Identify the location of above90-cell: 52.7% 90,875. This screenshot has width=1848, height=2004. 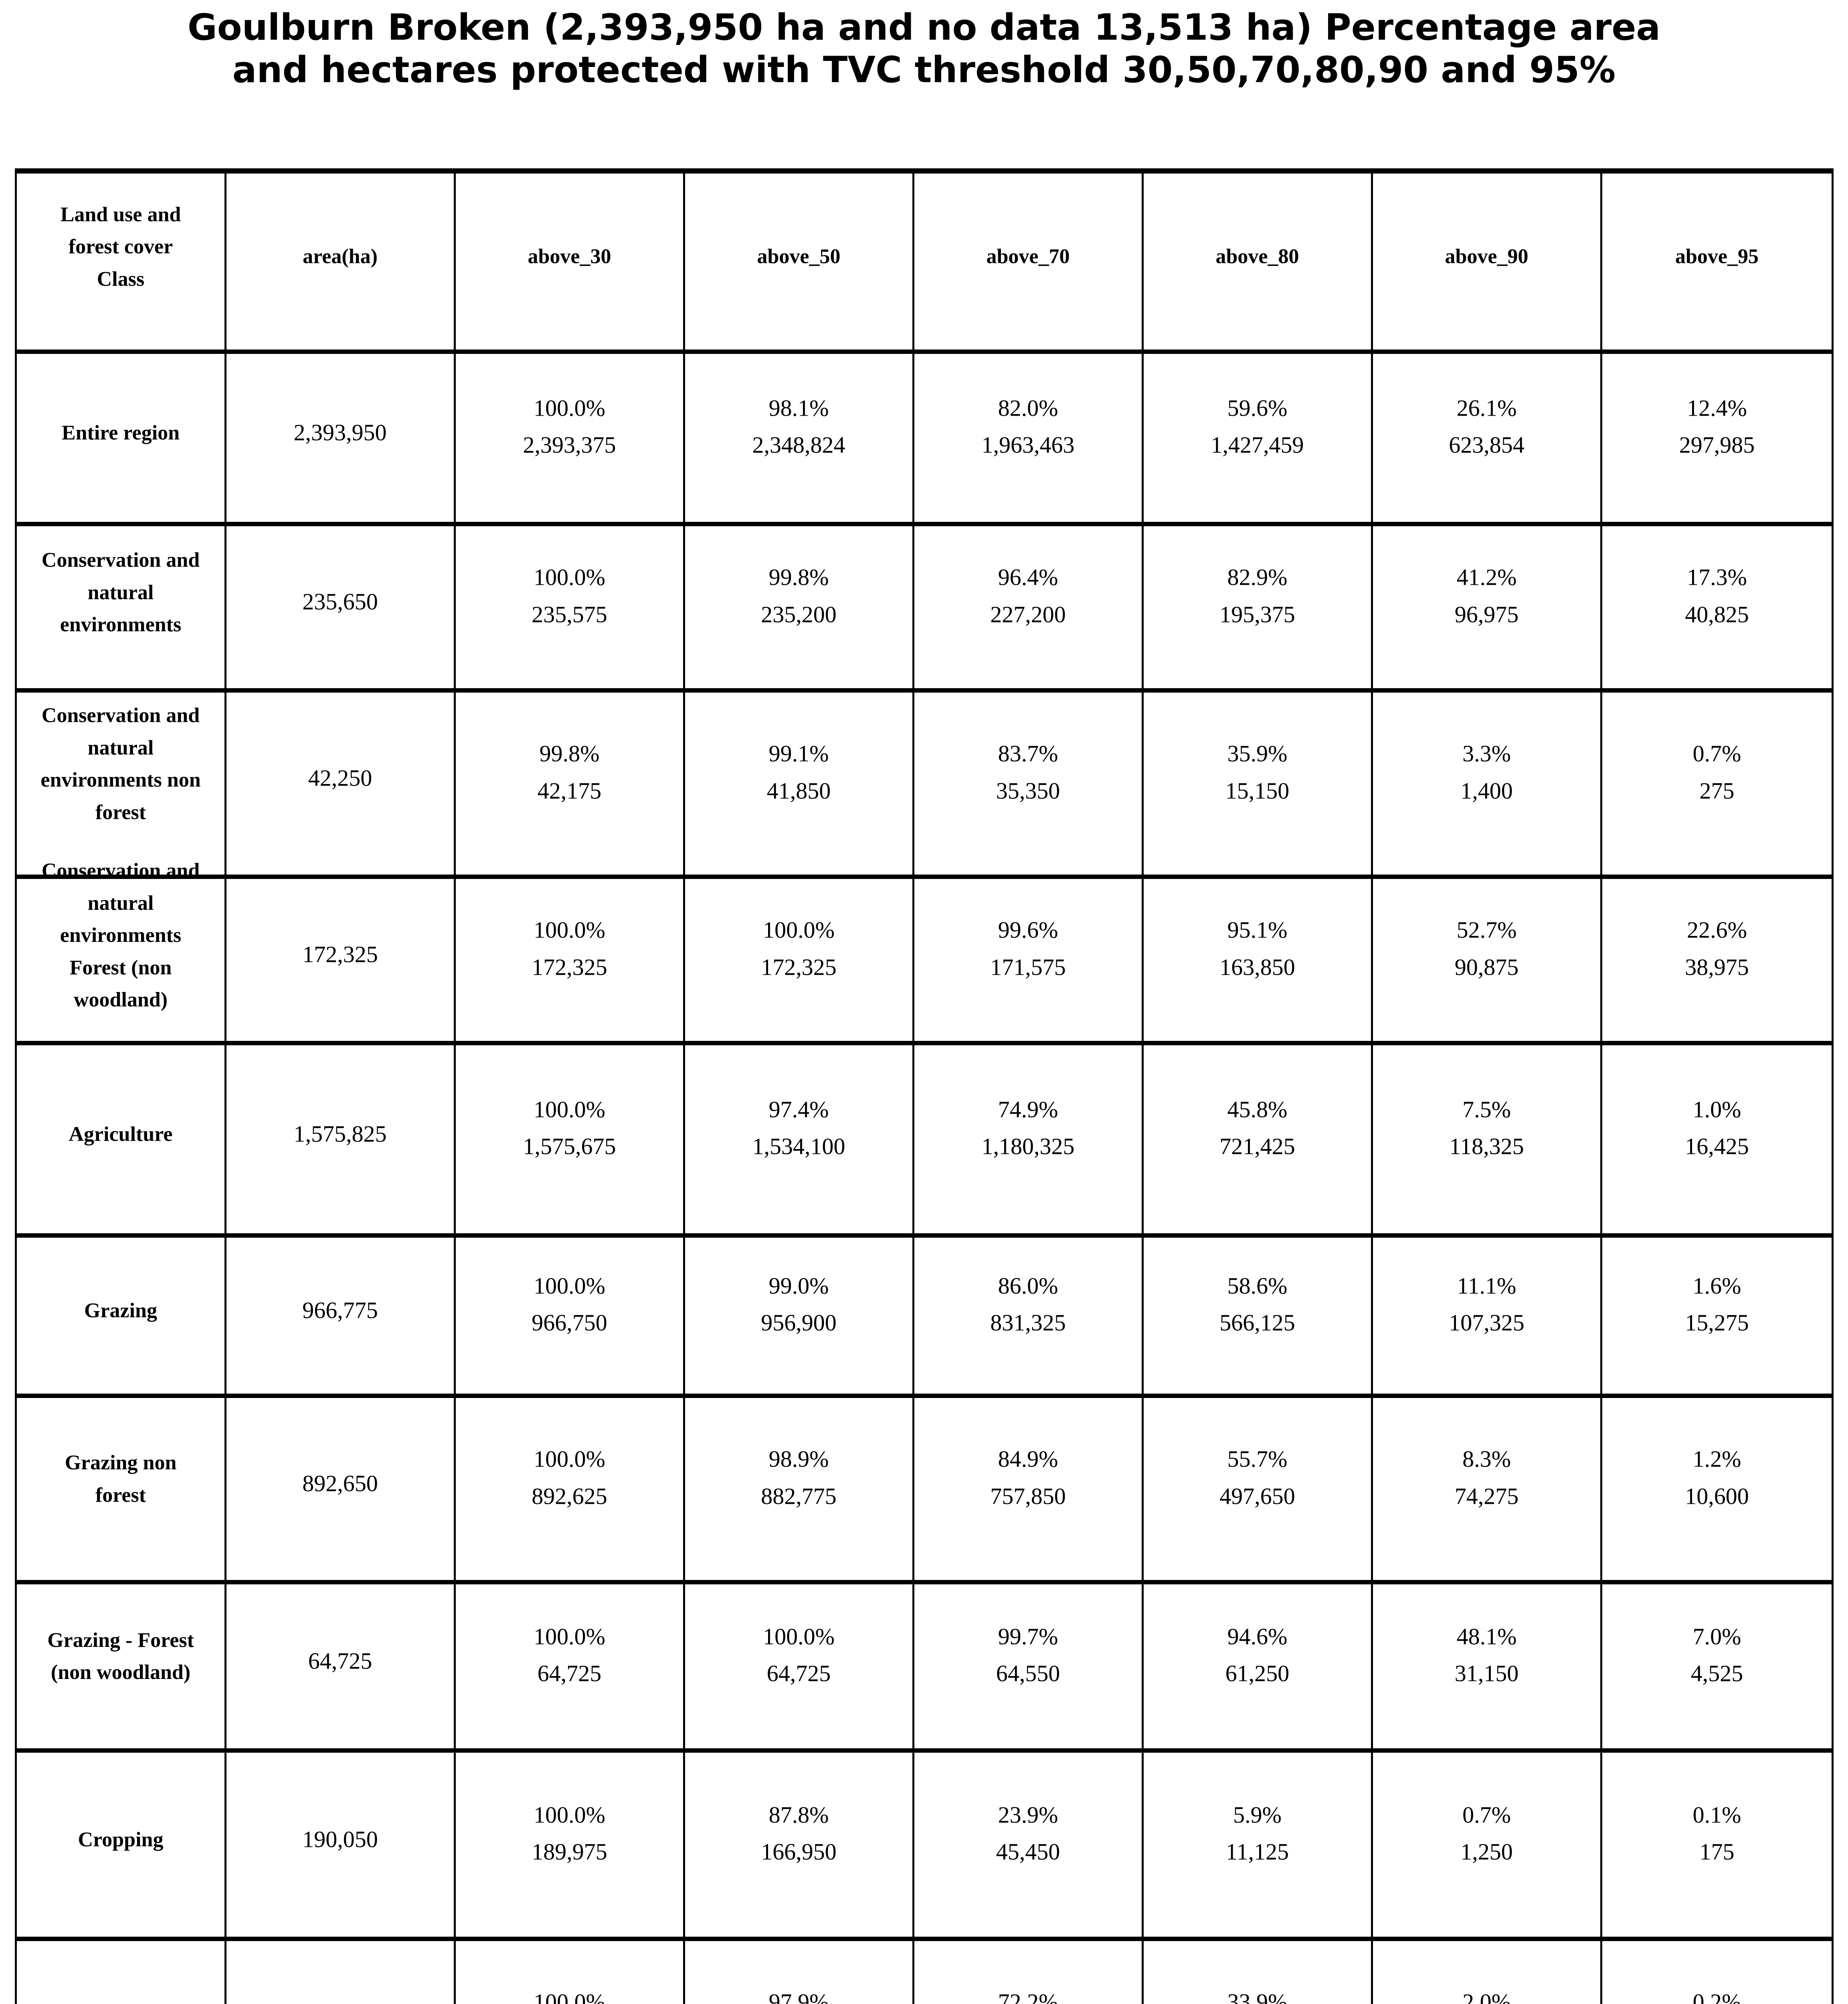
(1487, 960).